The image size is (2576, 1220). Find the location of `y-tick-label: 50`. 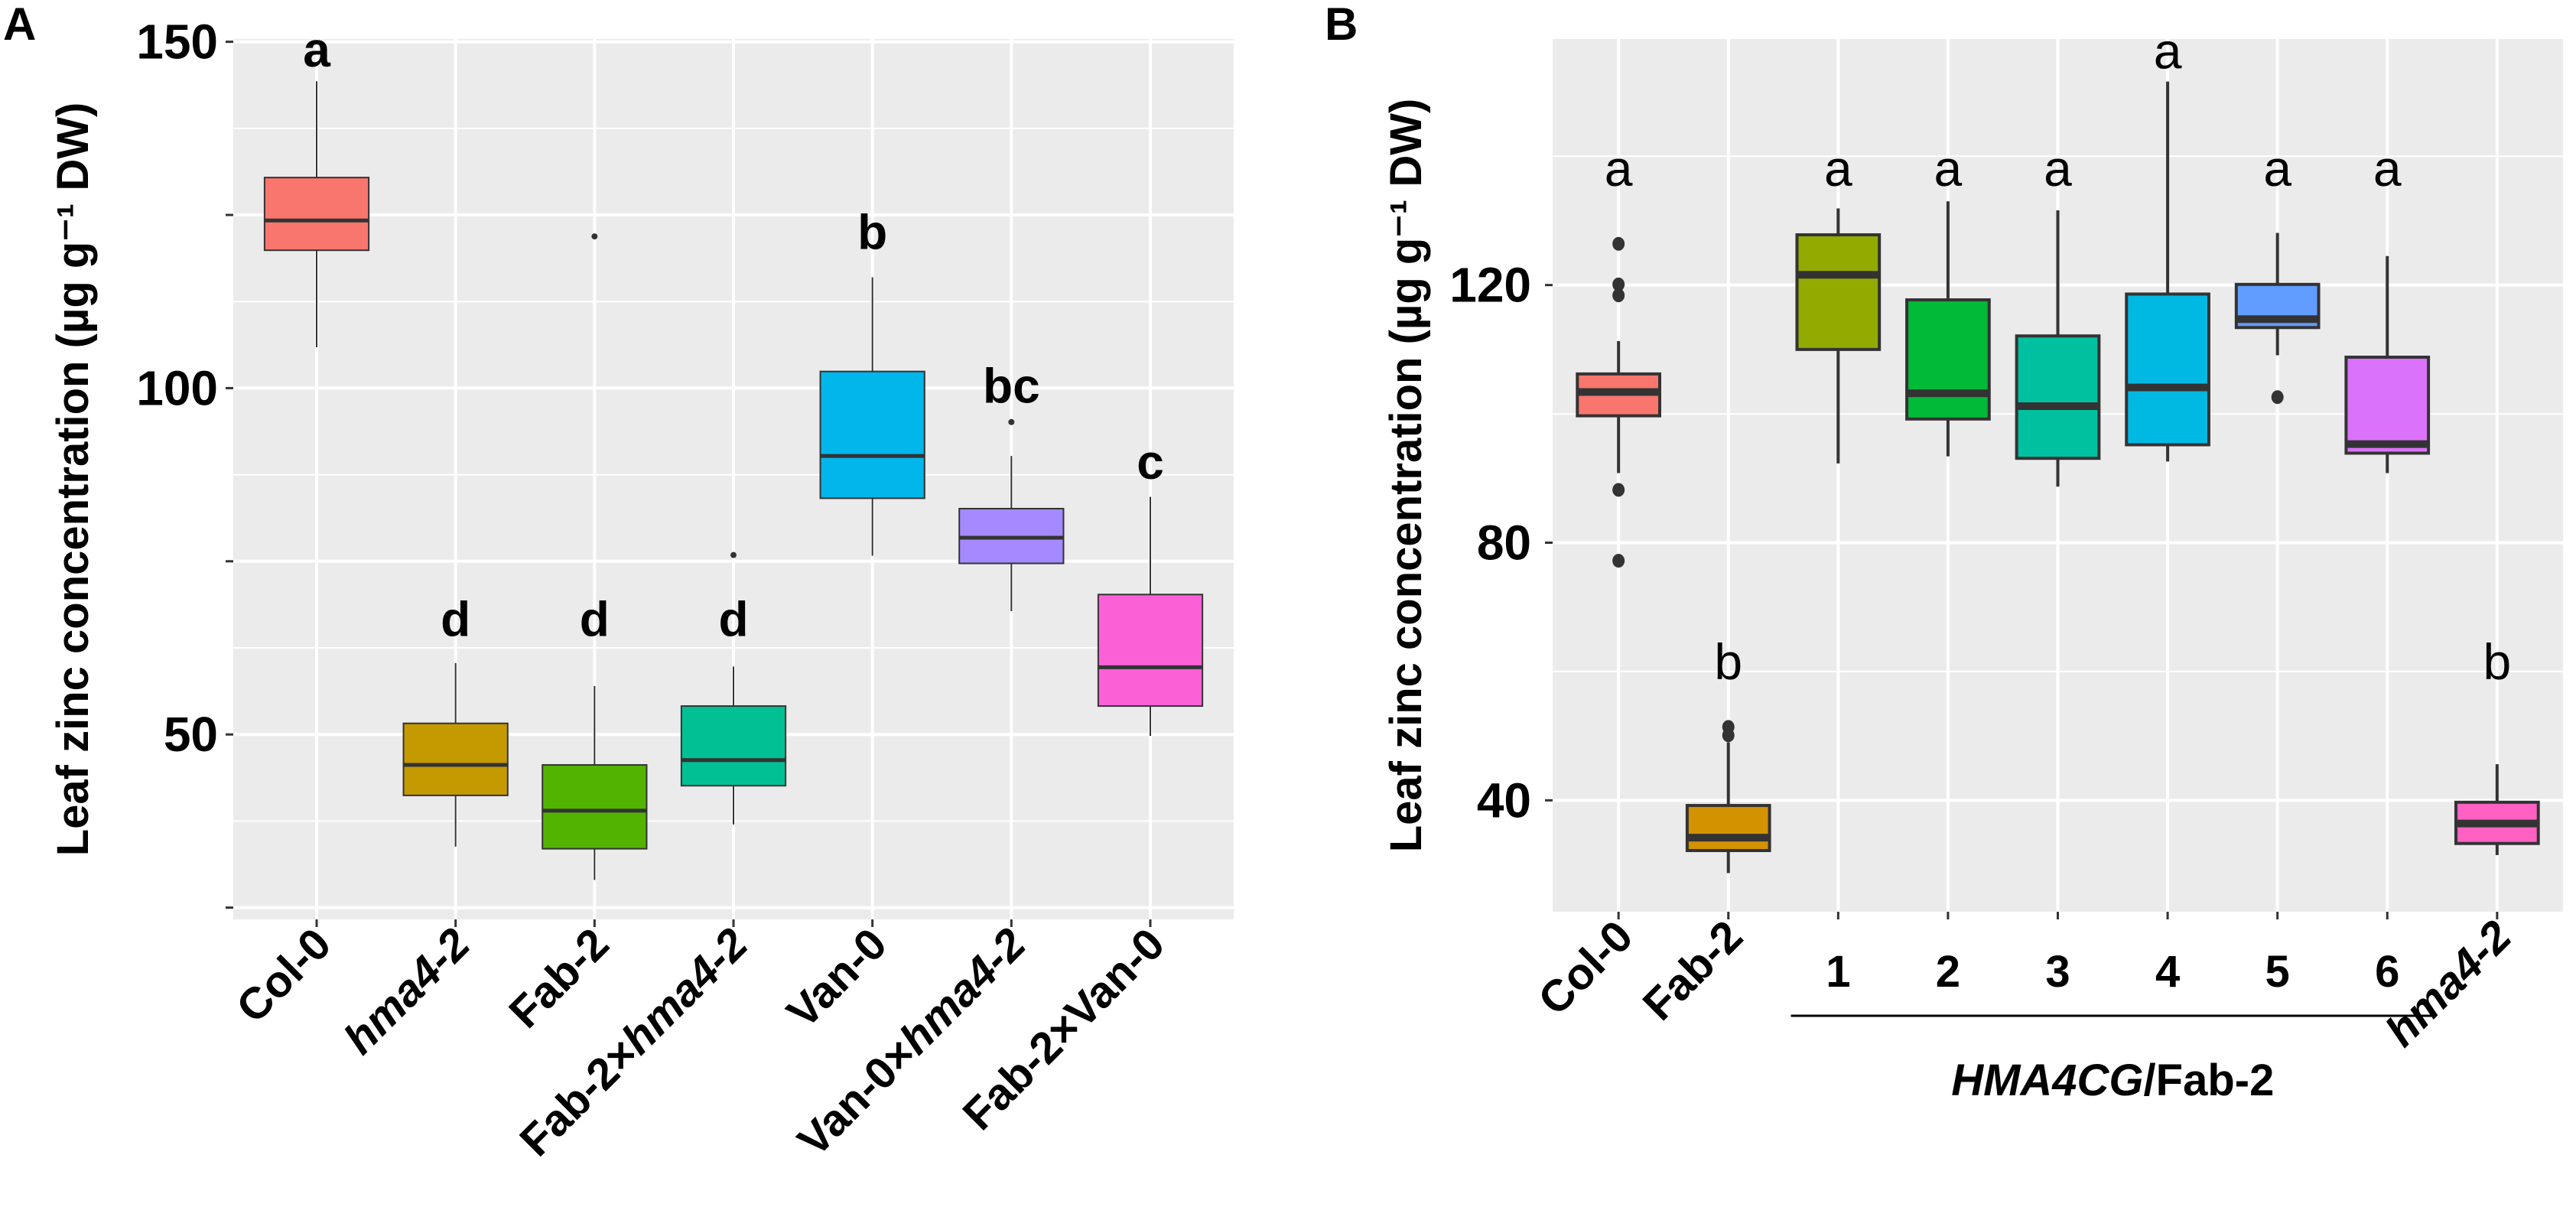

y-tick-label: 50 is located at coordinates (191, 734).